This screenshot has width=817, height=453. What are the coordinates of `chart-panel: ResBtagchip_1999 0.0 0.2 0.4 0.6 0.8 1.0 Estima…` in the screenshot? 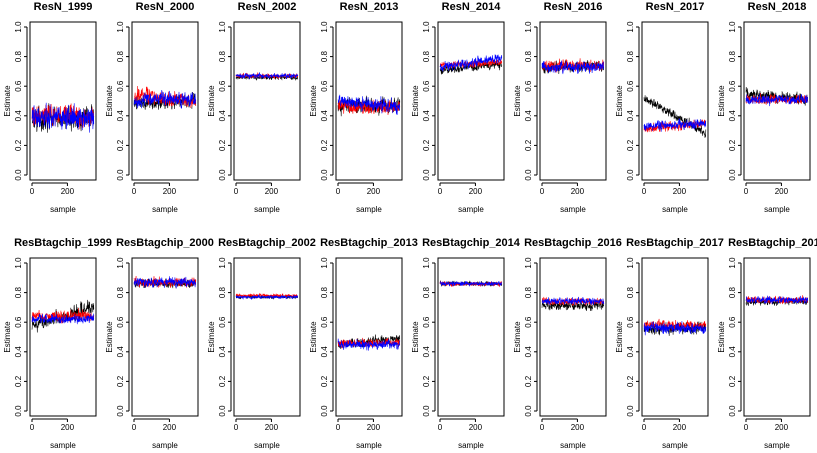 It's located at (57, 343).